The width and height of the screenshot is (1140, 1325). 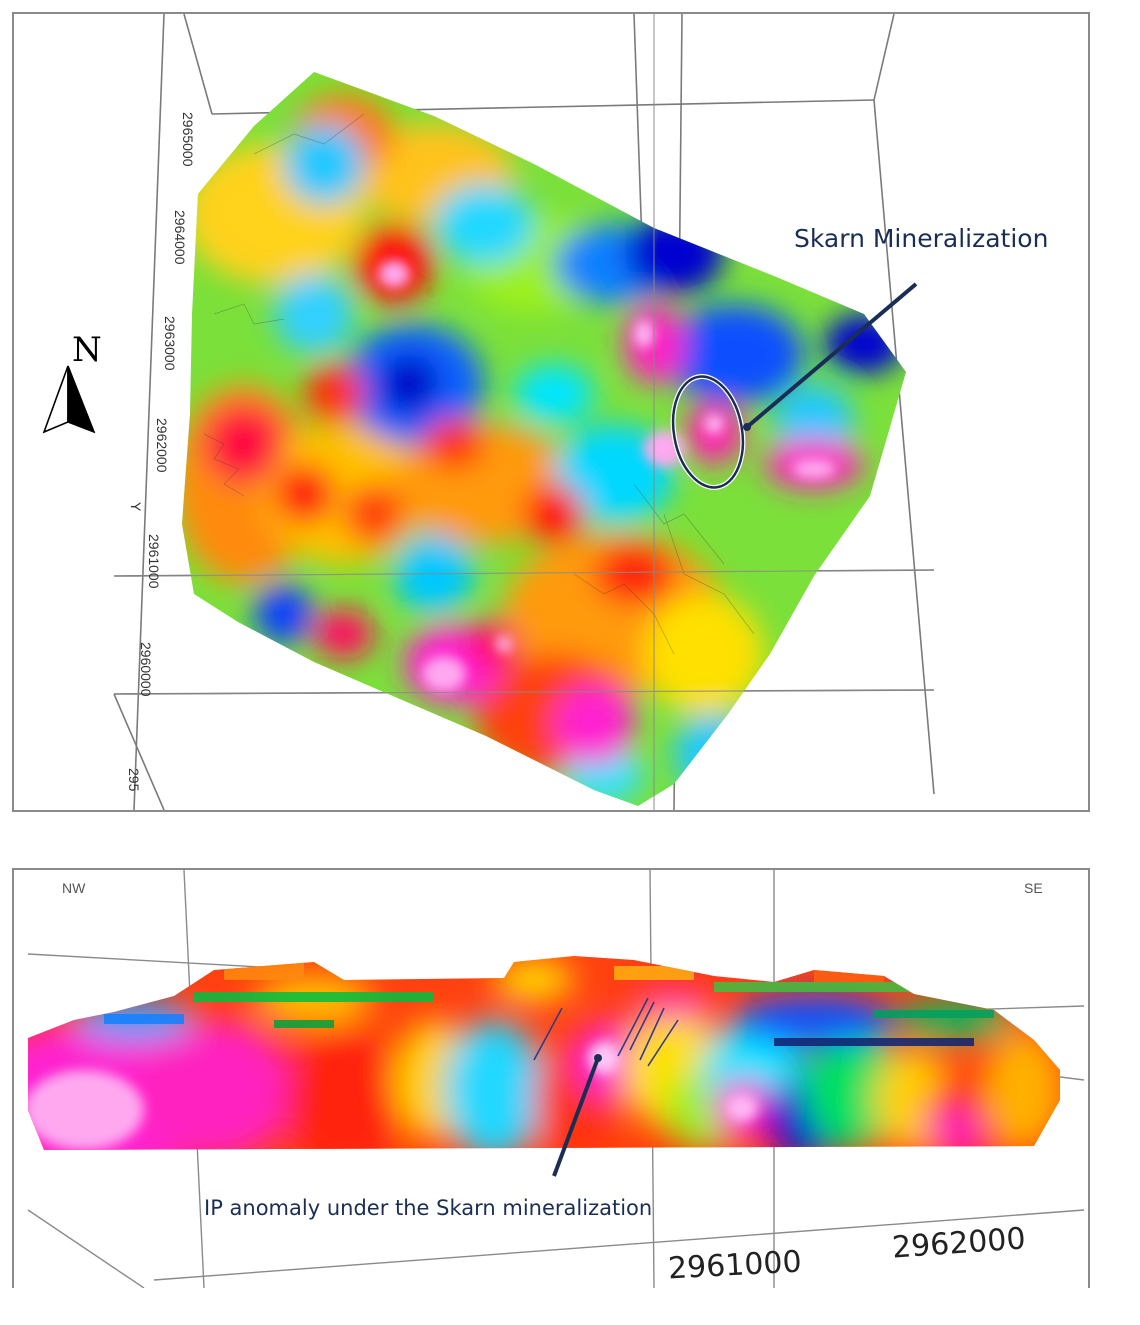 What do you see at coordinates (146, 669) in the screenshot?
I see `northing-tick: 2960000` at bounding box center [146, 669].